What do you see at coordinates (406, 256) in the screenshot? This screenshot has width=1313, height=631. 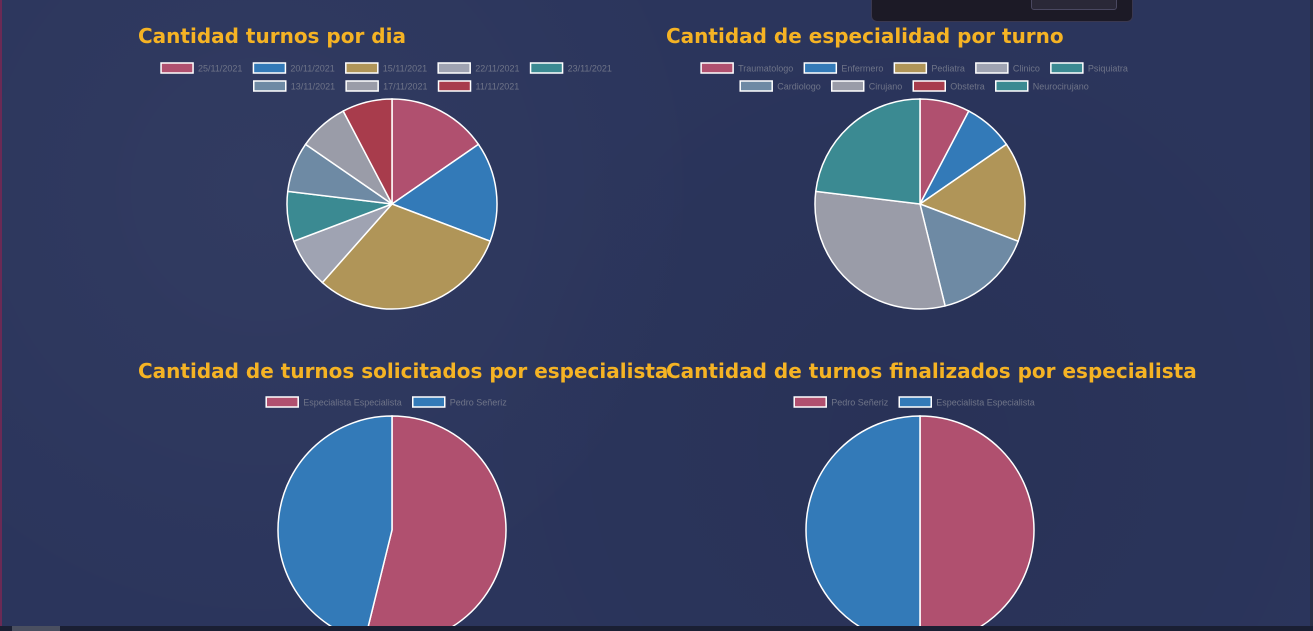 I see `pie-slice-15-11-2021` at bounding box center [406, 256].